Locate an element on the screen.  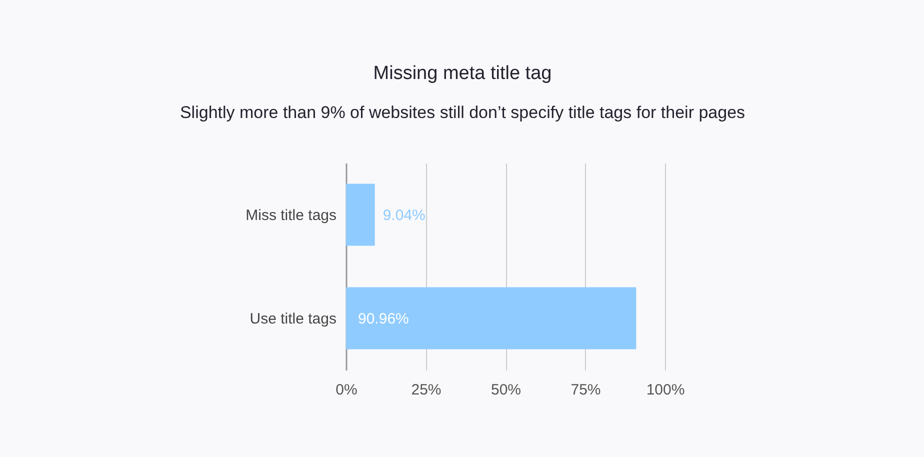
x-tick-label: 100% is located at coordinates (665, 390).